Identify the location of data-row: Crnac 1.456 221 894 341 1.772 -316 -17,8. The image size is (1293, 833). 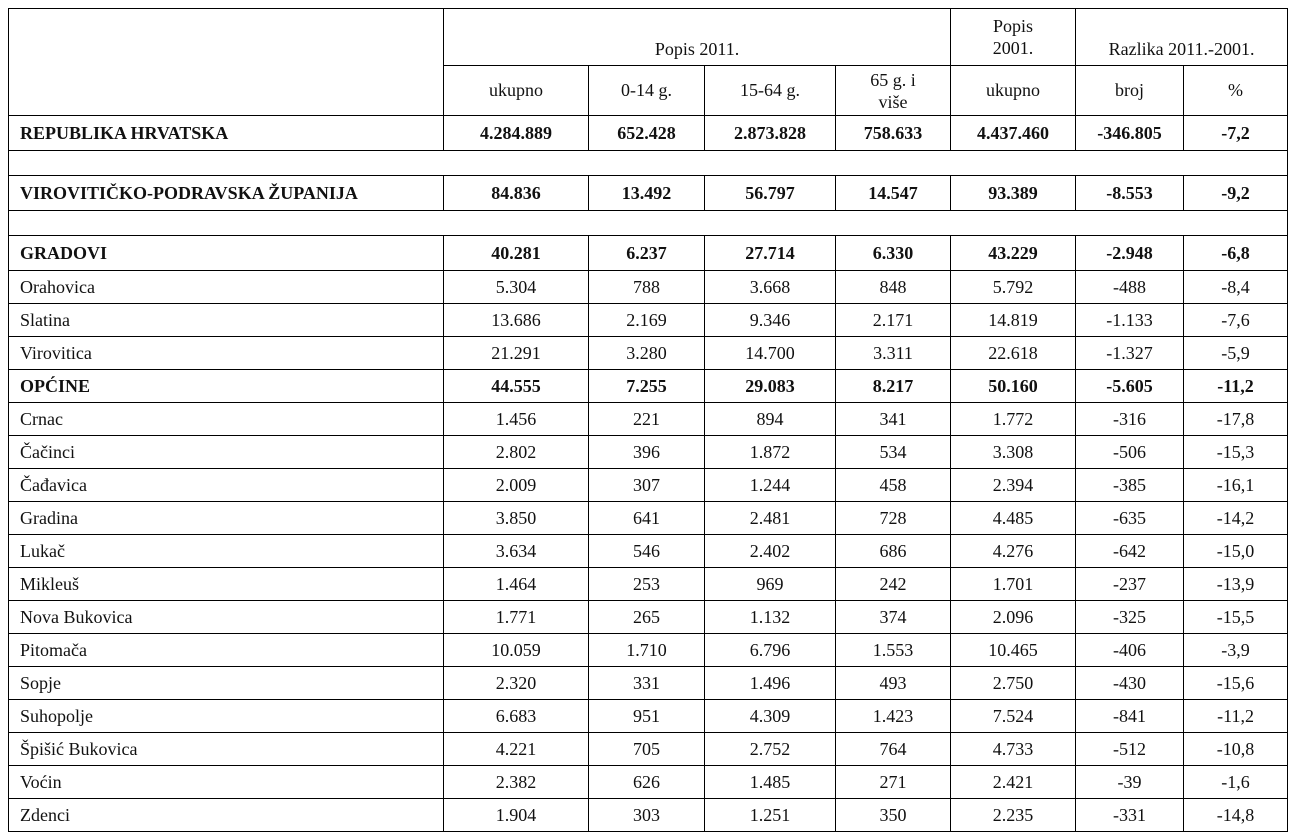
(648, 419).